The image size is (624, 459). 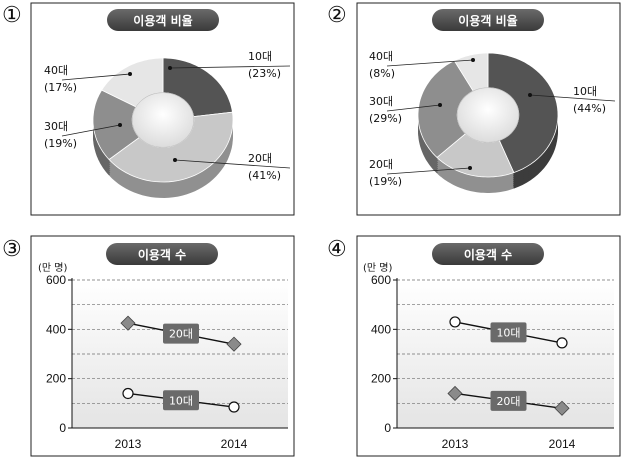 What do you see at coordinates (385, 118) in the screenshot?
I see `slice-percent-30대: (29%)` at bounding box center [385, 118].